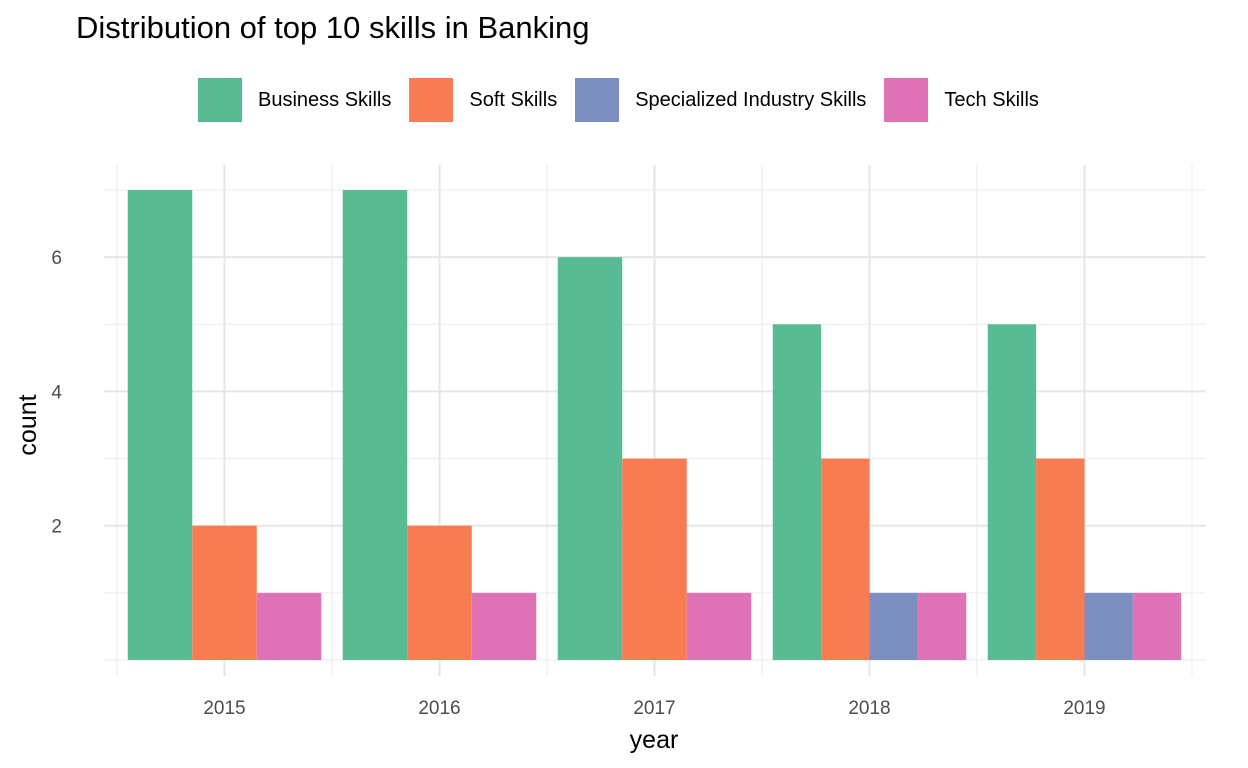 The height and width of the screenshot is (768, 1248). Describe the element at coordinates (845, 559) in the screenshot. I see `bar-2018-soft-skills` at that location.